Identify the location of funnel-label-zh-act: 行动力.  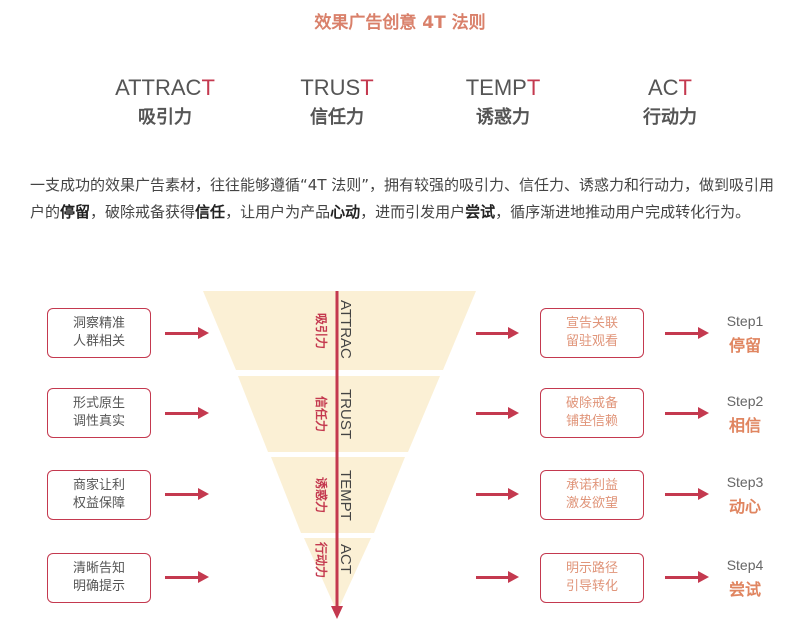
(321, 560).